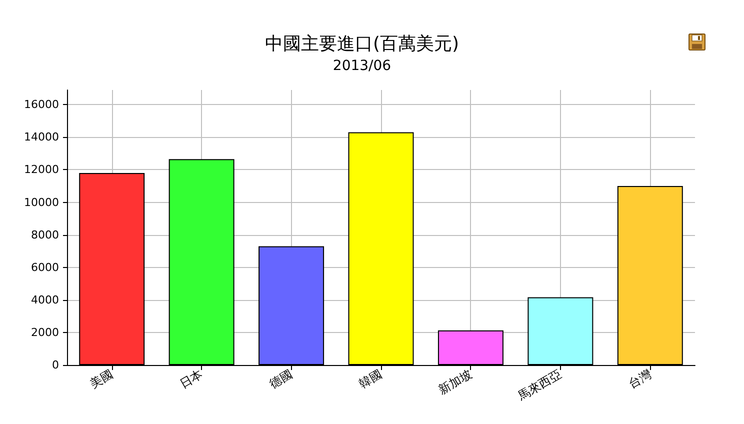  I want to click on y-tick-label: 14000, so click(41, 137).